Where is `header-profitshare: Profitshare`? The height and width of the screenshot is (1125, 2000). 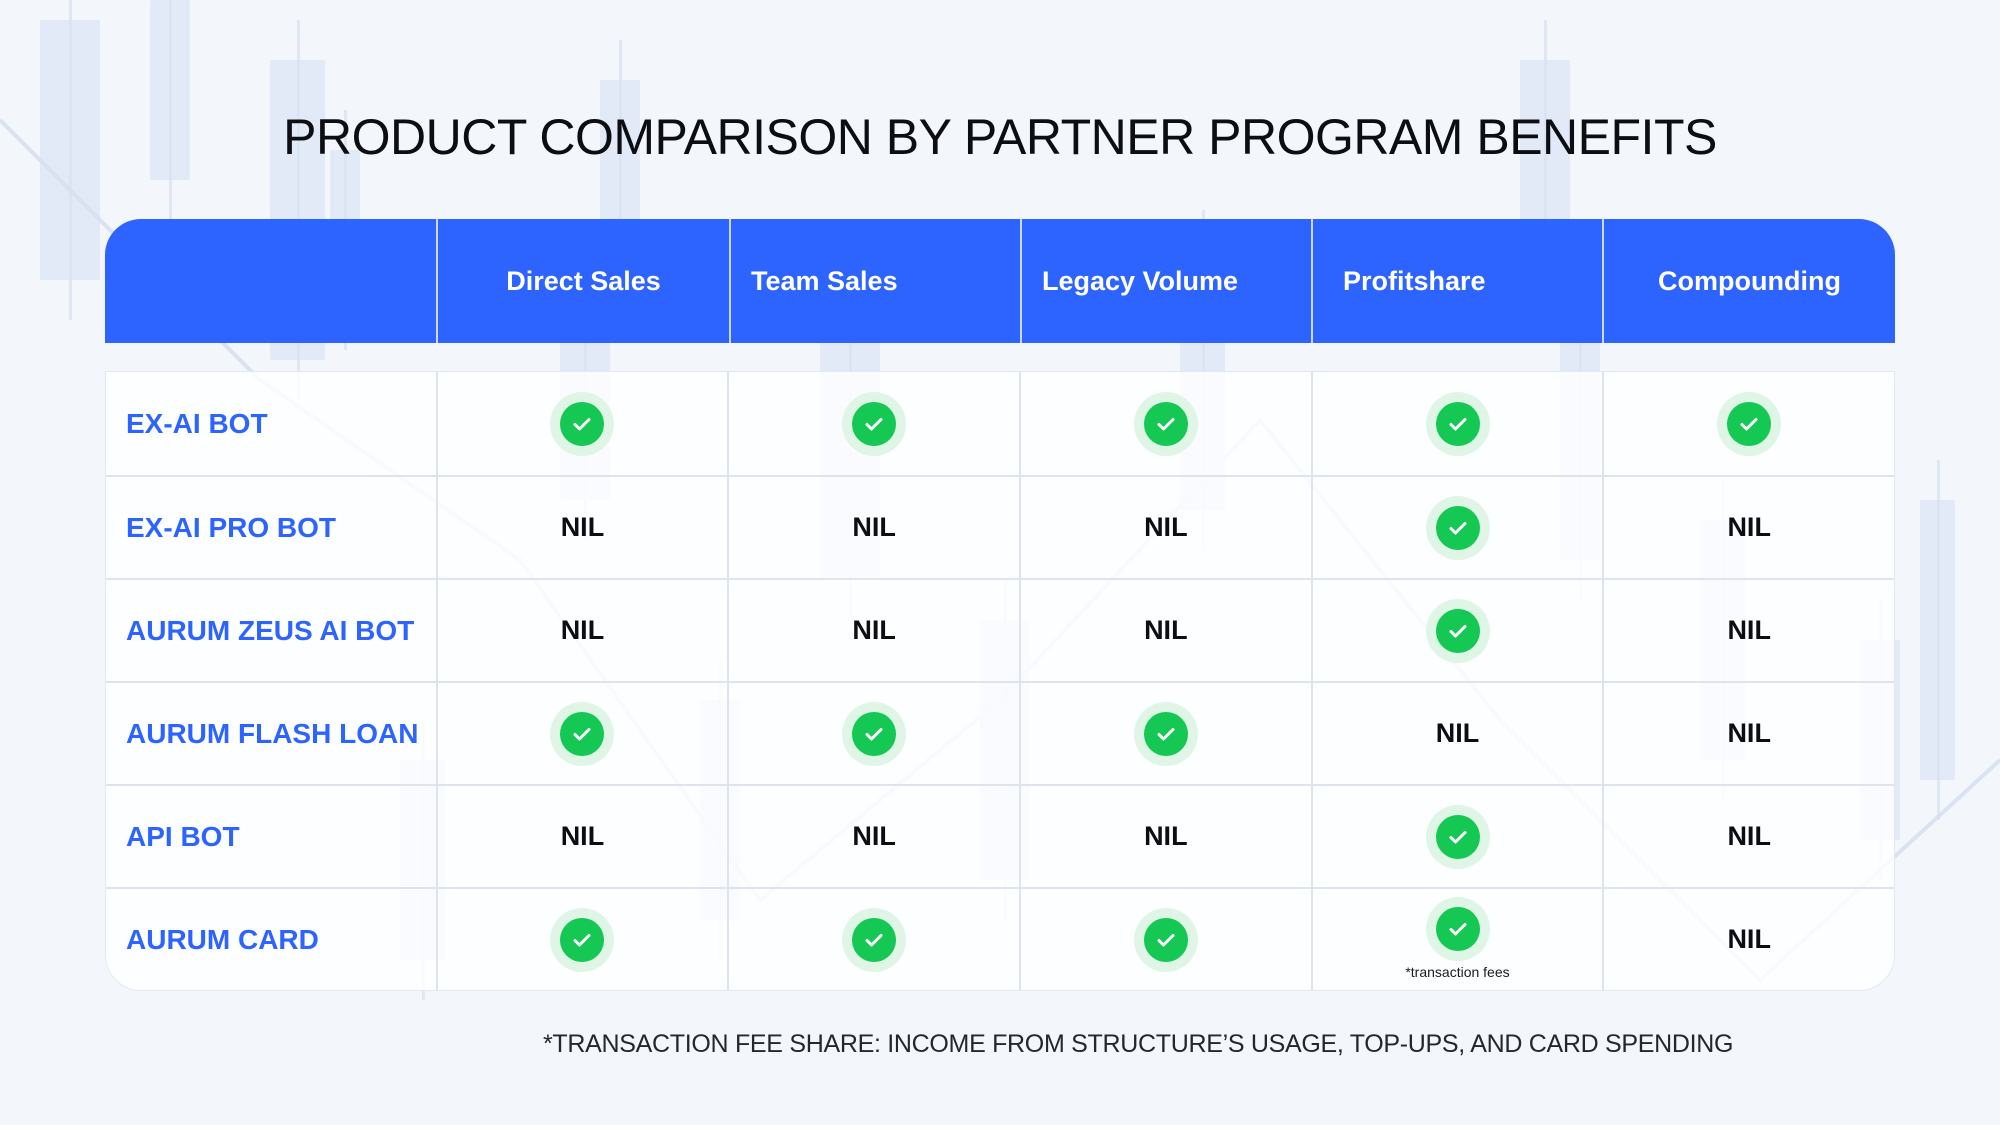 header-profitshare: Profitshare is located at coordinates (1456, 281).